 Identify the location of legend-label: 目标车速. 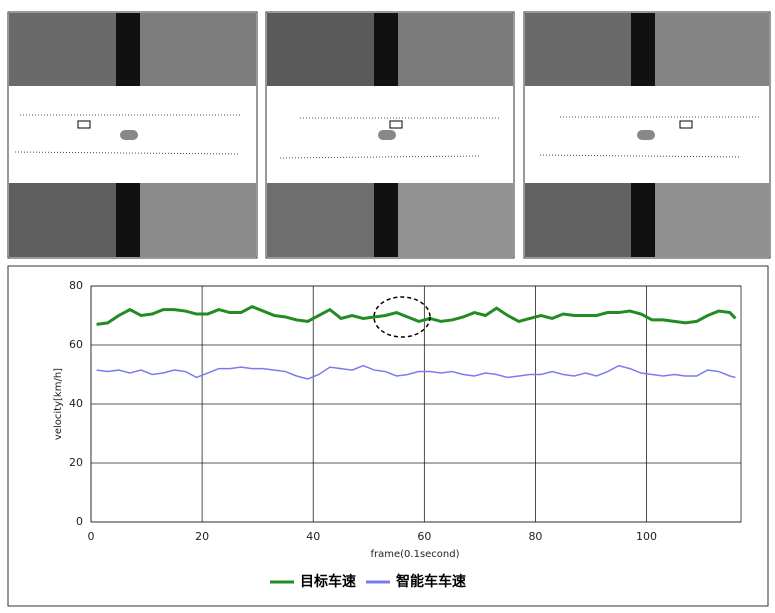
(328, 581).